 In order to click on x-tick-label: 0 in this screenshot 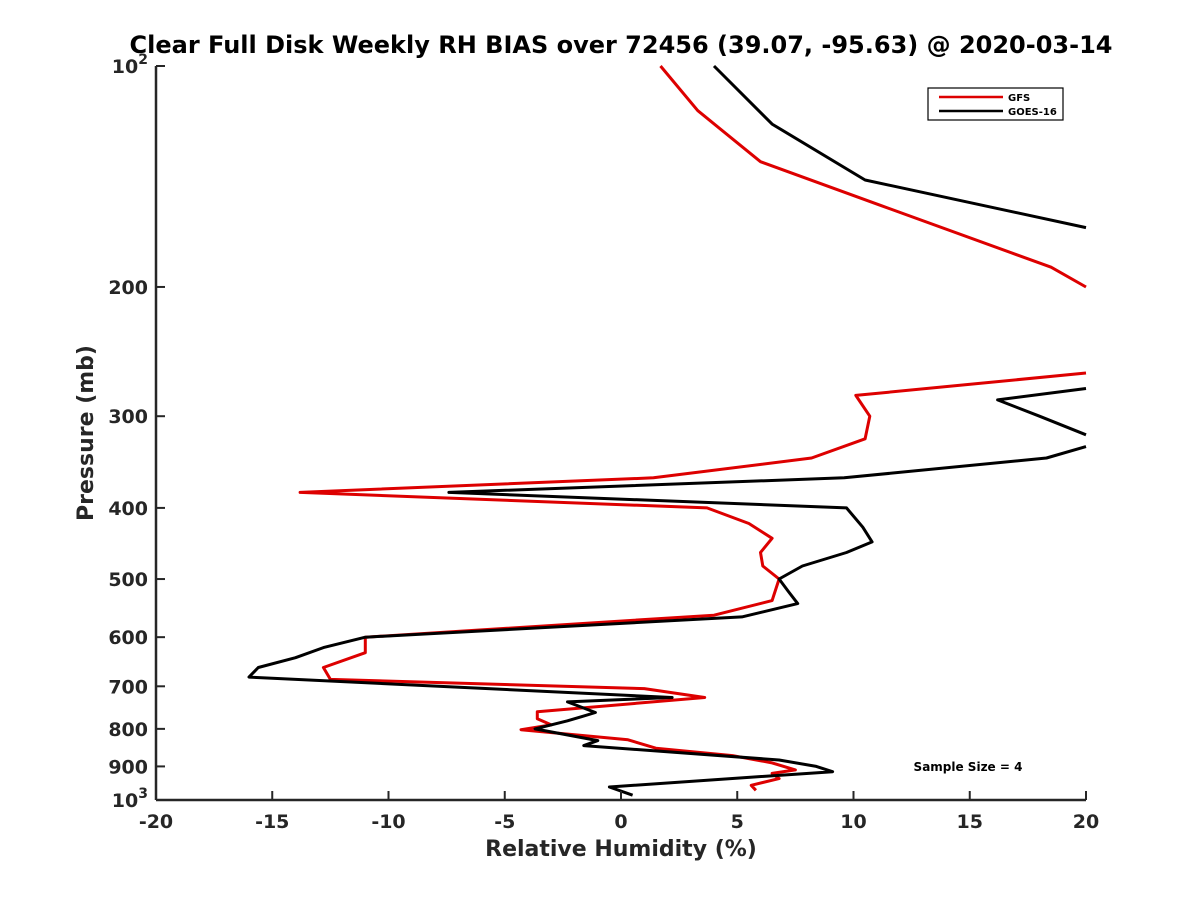, I will do `click(620, 822)`.